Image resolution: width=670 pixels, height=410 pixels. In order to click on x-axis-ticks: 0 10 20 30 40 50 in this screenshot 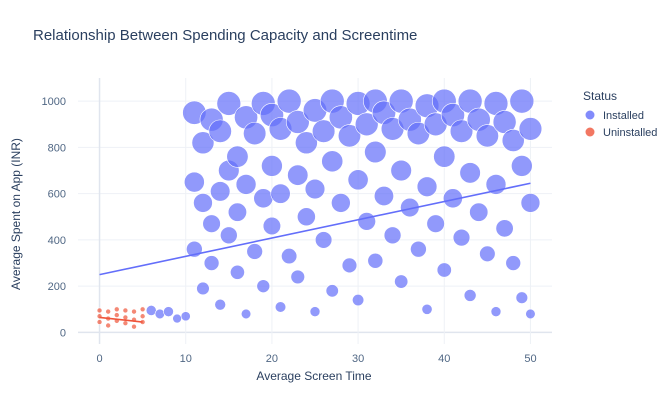, I will do `click(316, 359)`.